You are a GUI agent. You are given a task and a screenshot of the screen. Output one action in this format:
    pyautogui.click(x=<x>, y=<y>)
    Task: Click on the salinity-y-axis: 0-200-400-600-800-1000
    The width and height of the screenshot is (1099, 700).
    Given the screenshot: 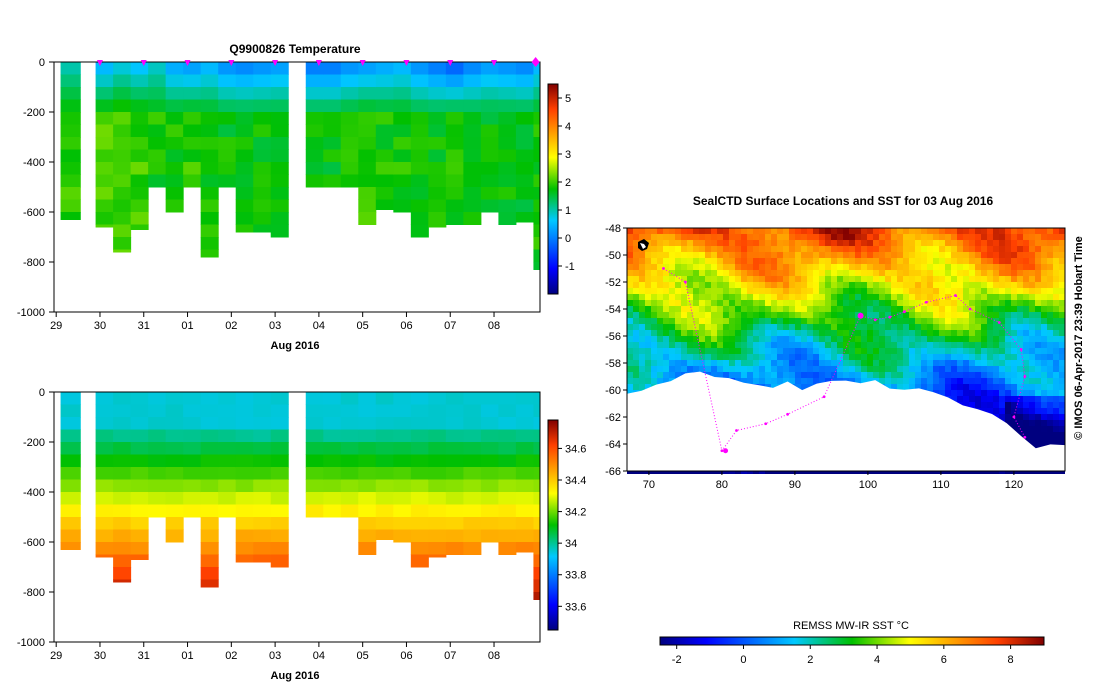 What is the action you would take?
    pyautogui.click(x=35, y=518)
    